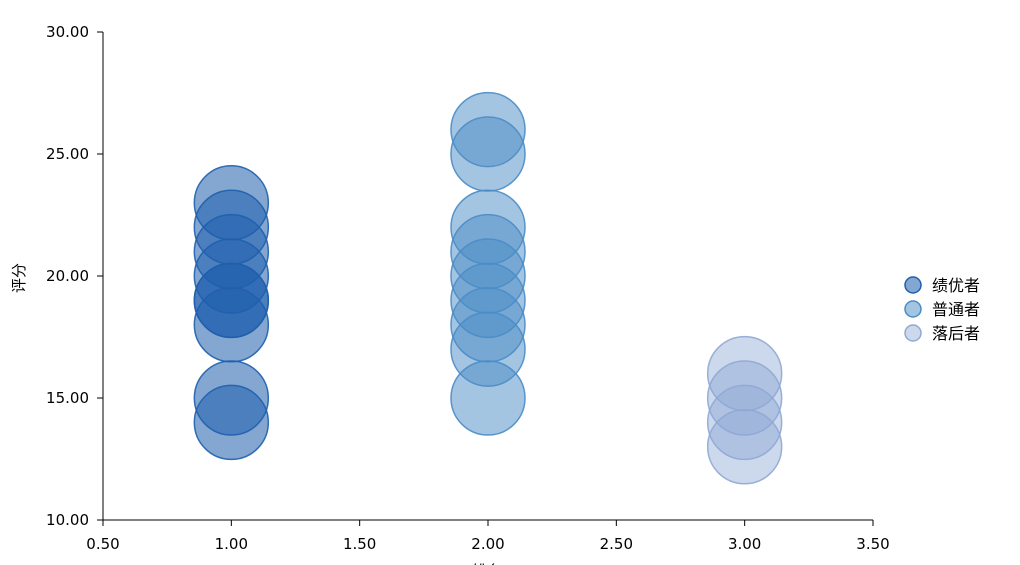 The height and width of the screenshot is (565, 1020). Describe the element at coordinates (956, 333) in the screenshot. I see `legend-label-3: 落后者` at that location.